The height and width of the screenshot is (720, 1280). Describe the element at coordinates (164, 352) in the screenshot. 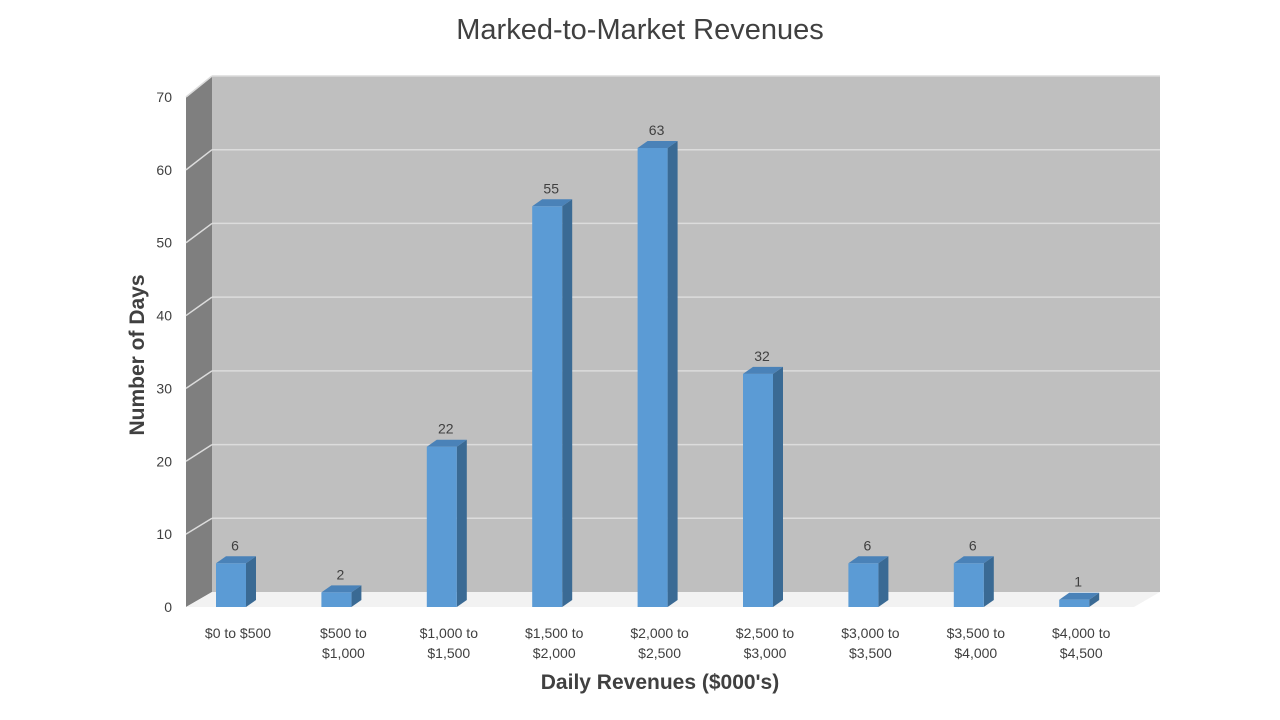

I see `y-axis-tick-labels: 0 10 20 30 40 50 60 70` at that location.